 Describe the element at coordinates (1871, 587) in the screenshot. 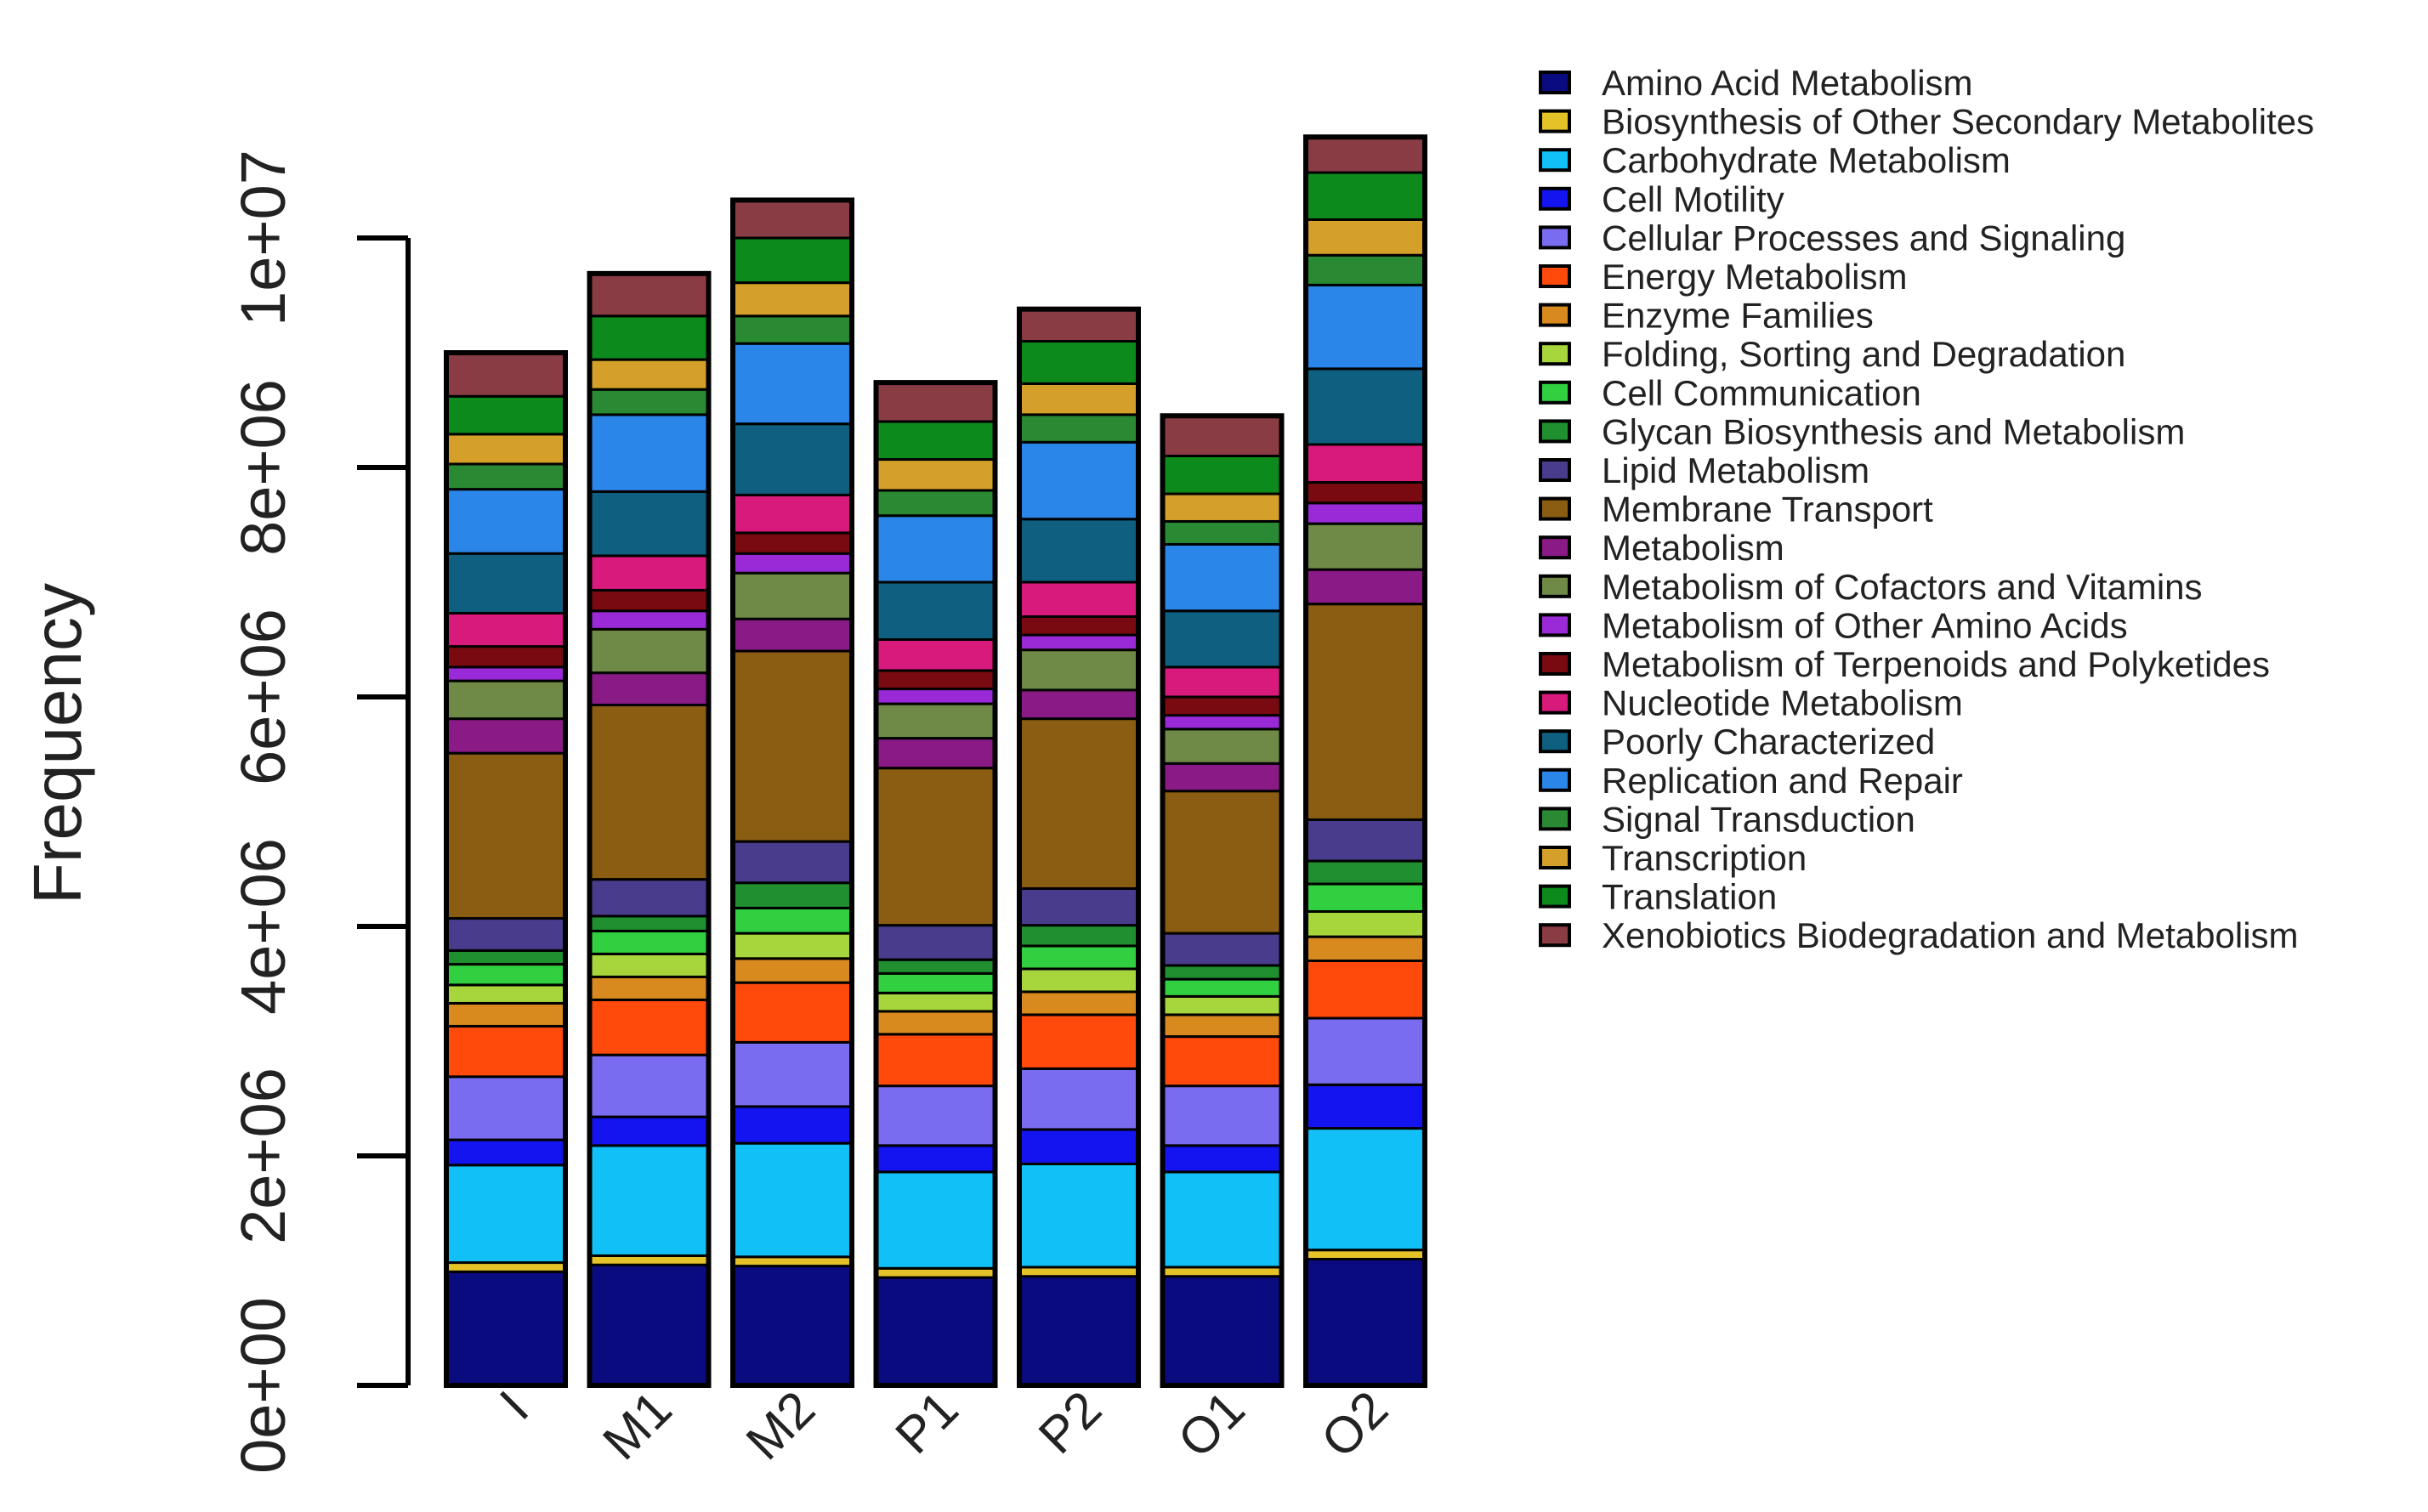

I see `legend-item: Metabolism of Cofactors and Vitamins` at that location.